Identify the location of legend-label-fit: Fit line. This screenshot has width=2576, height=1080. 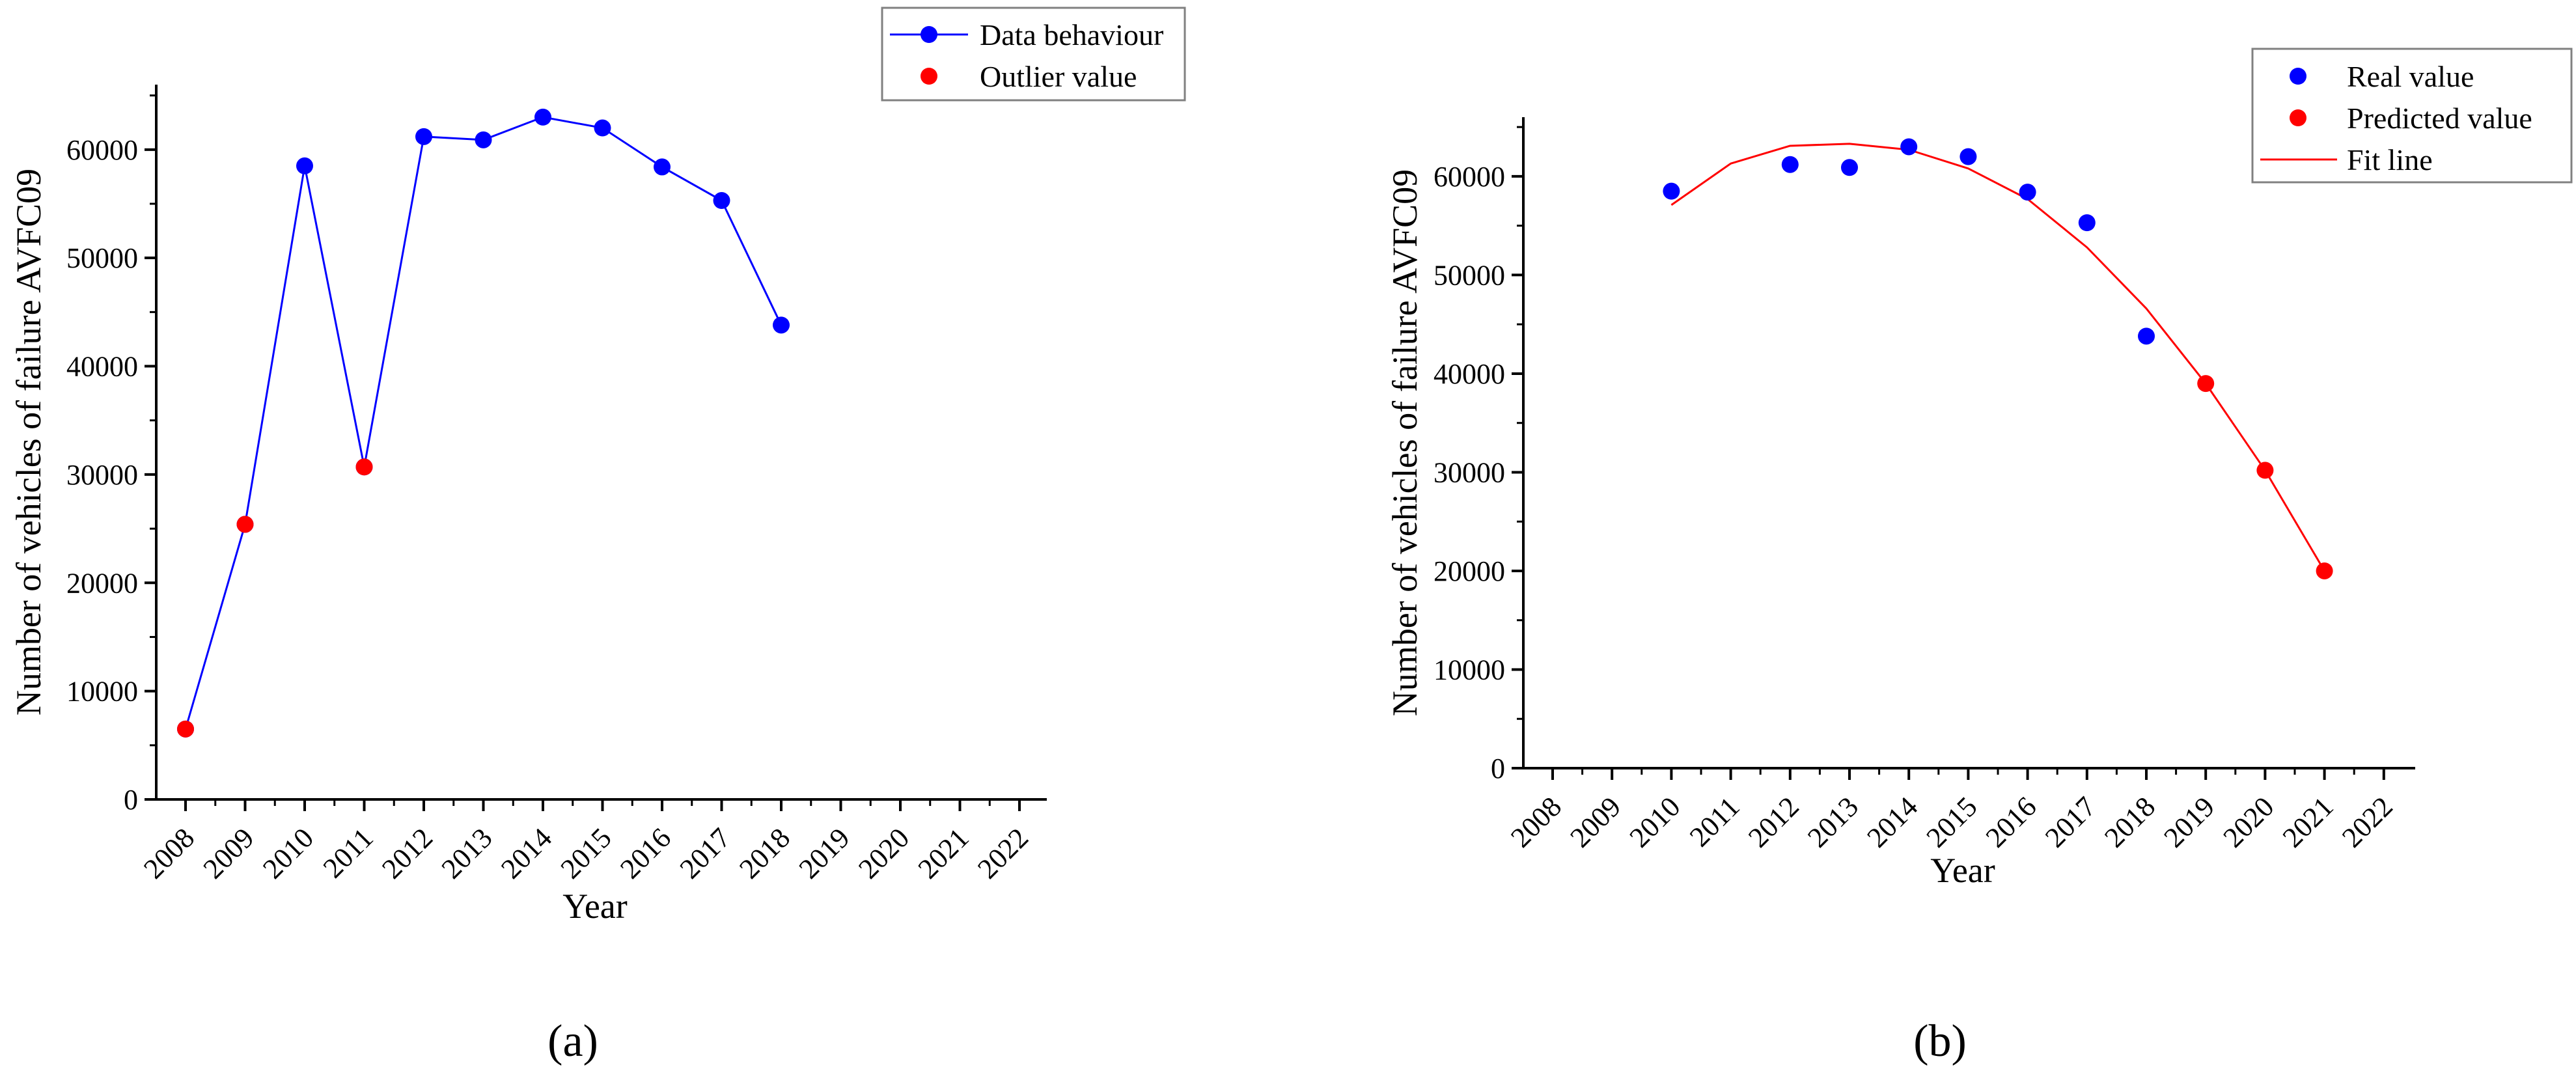
(2390, 160).